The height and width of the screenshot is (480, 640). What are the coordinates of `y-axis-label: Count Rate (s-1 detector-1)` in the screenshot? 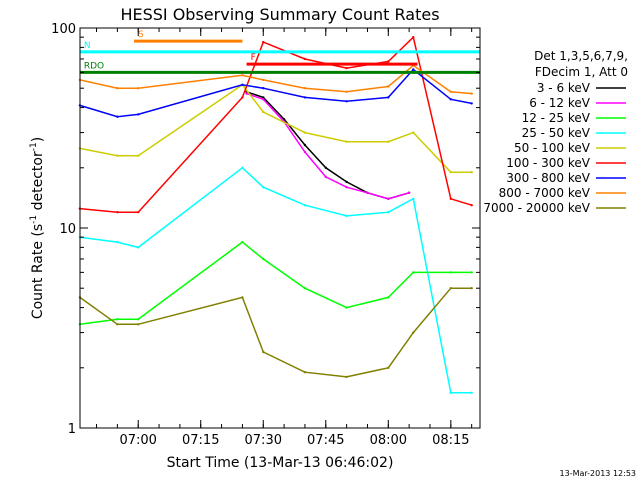 It's located at (37, 228).